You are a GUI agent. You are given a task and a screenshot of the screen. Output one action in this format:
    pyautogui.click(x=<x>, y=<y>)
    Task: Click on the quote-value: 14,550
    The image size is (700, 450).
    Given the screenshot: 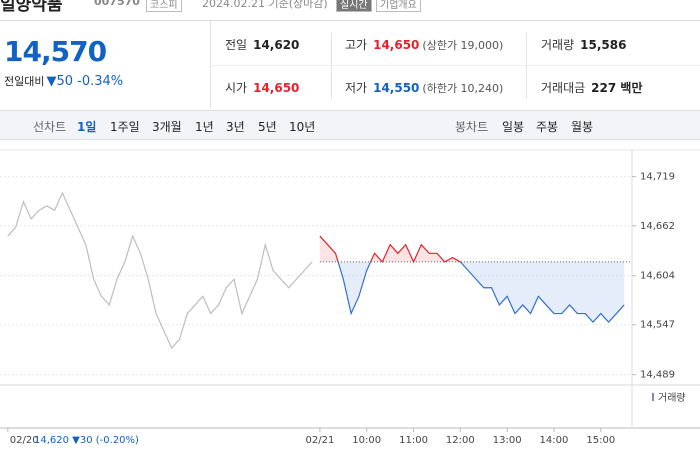 What is the action you would take?
    pyautogui.click(x=396, y=88)
    